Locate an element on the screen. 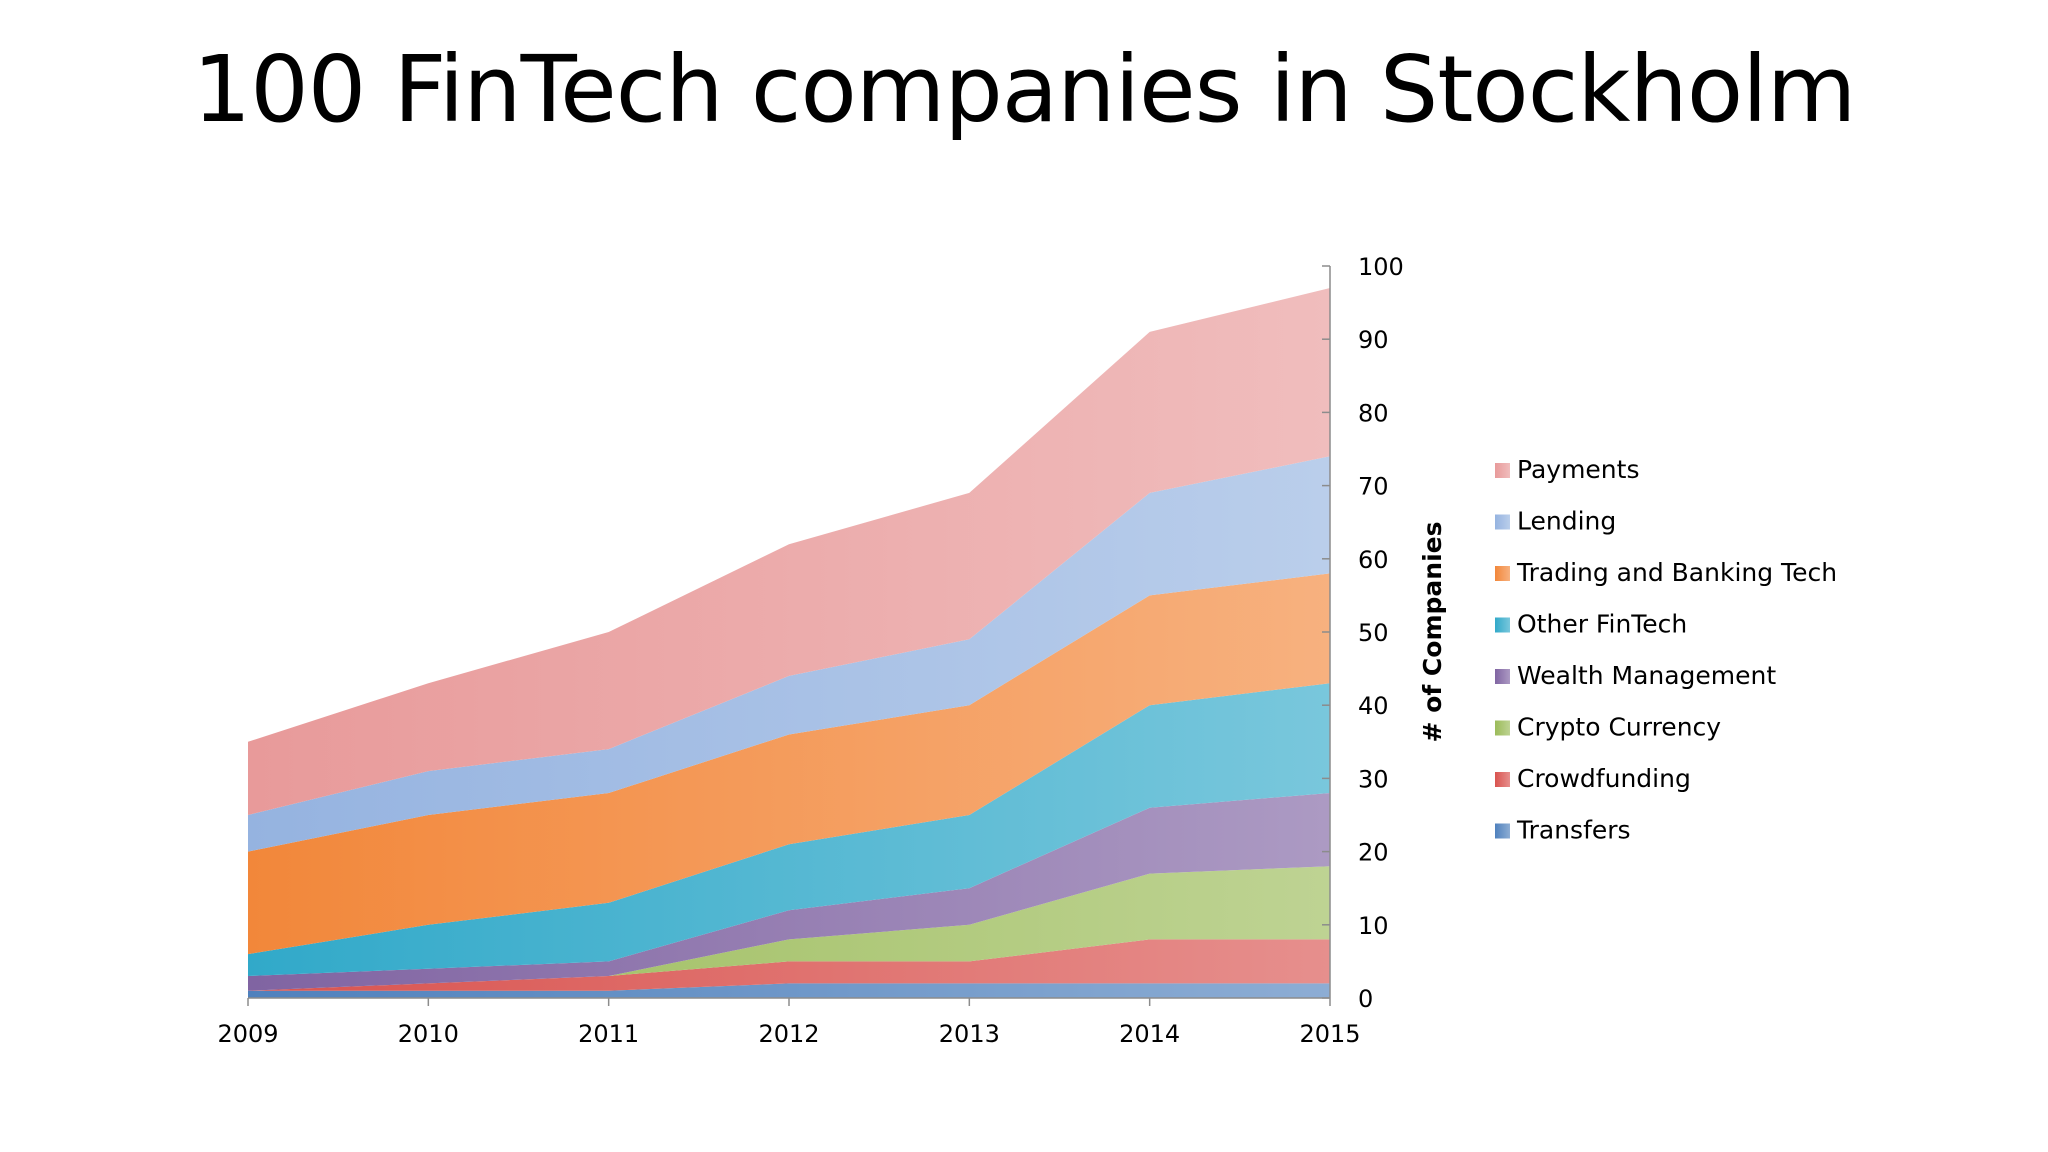 The image size is (2048, 1152). legend-swatch-lending is located at coordinates (1502, 522).